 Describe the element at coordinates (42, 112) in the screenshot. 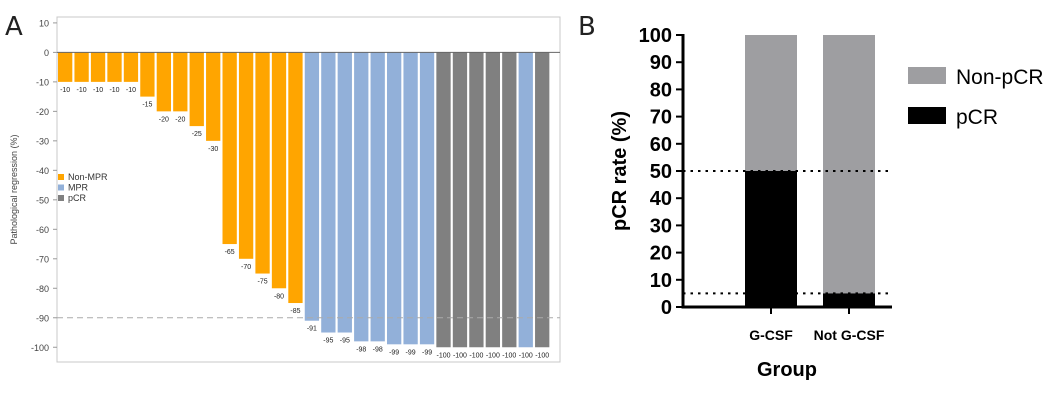

I see `y-tick-label: -20` at that location.